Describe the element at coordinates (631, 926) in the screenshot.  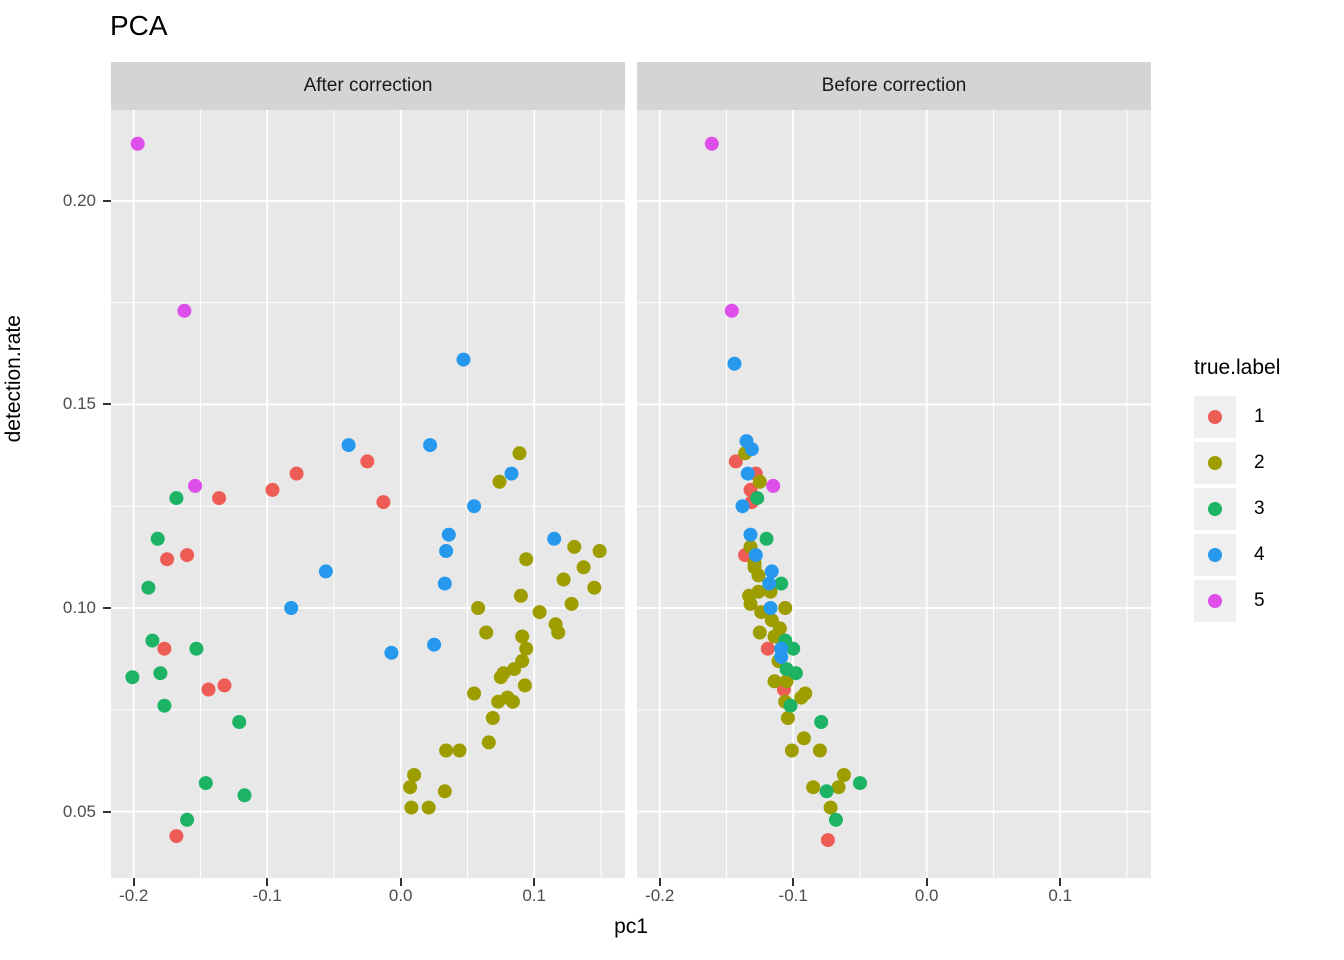
I see `x-axis-title: pc1` at that location.